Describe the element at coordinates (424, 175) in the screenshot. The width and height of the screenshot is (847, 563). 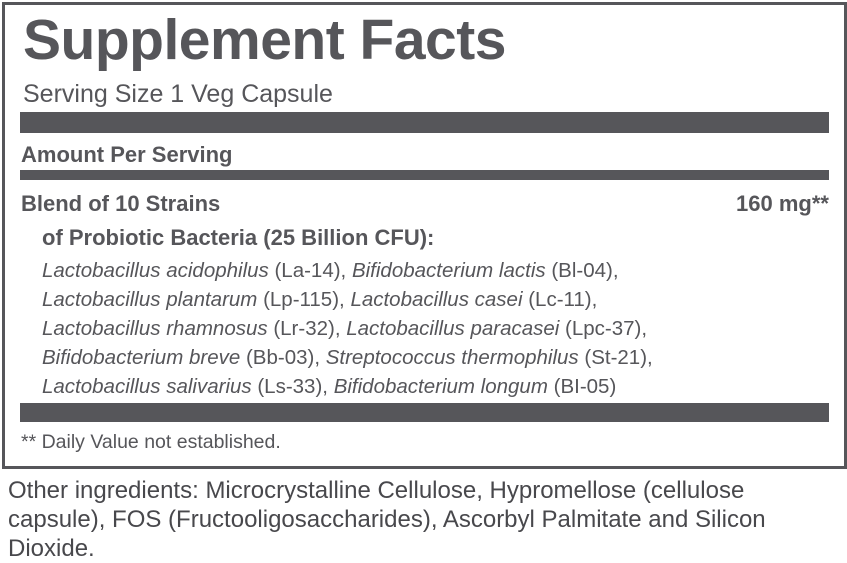
I see `medium-divider` at that location.